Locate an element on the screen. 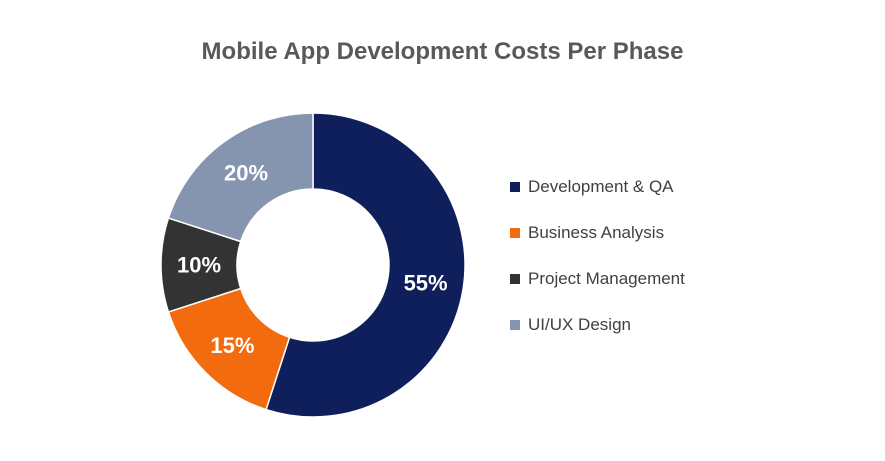  data-label-business-analysis: 15% is located at coordinates (232, 345).